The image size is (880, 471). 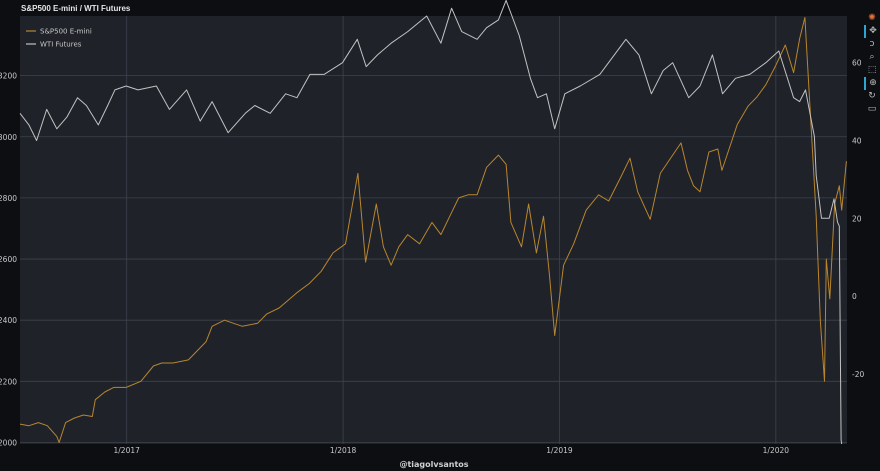 What do you see at coordinates (66, 32) in the screenshot?
I see `legend-item-label: S&P500 E-mini` at bounding box center [66, 32].